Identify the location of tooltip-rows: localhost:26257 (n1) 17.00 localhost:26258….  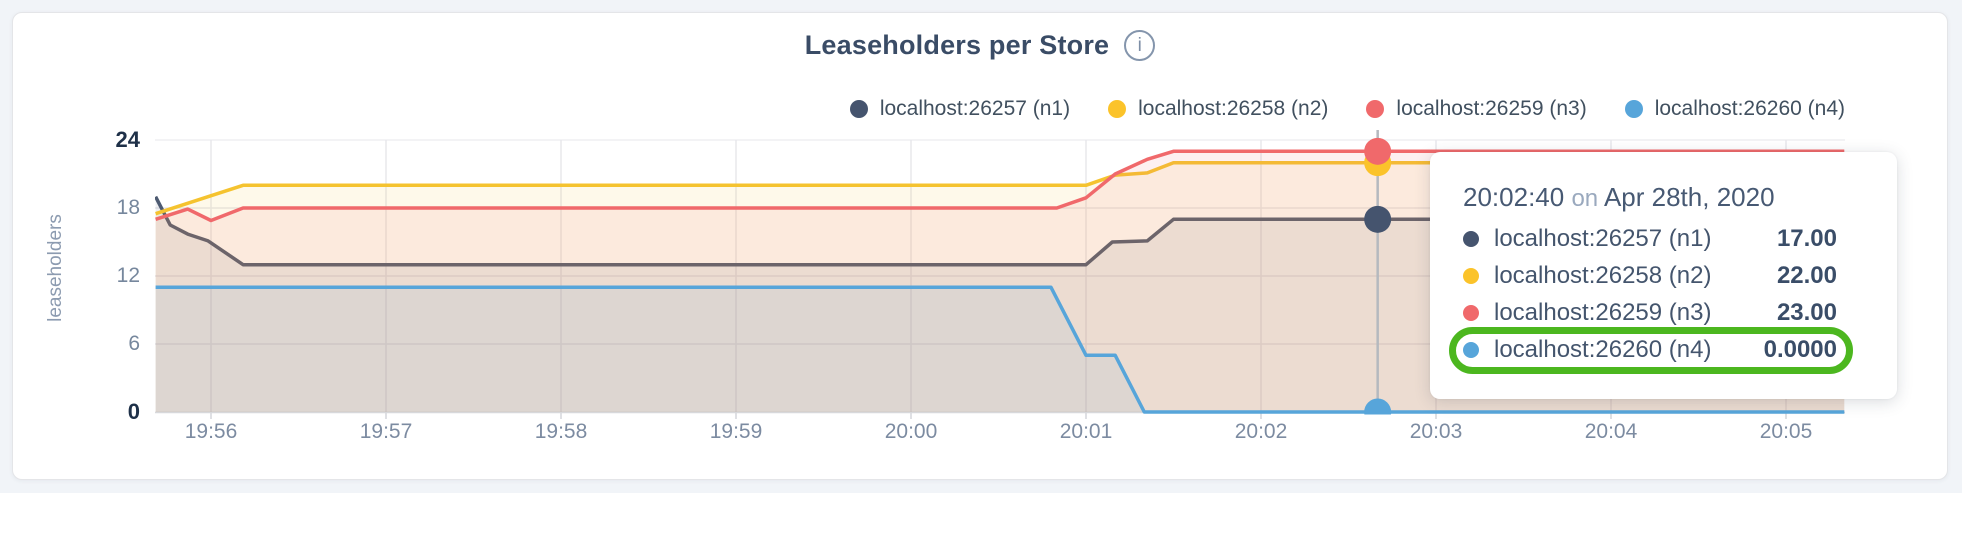
(1650, 294).